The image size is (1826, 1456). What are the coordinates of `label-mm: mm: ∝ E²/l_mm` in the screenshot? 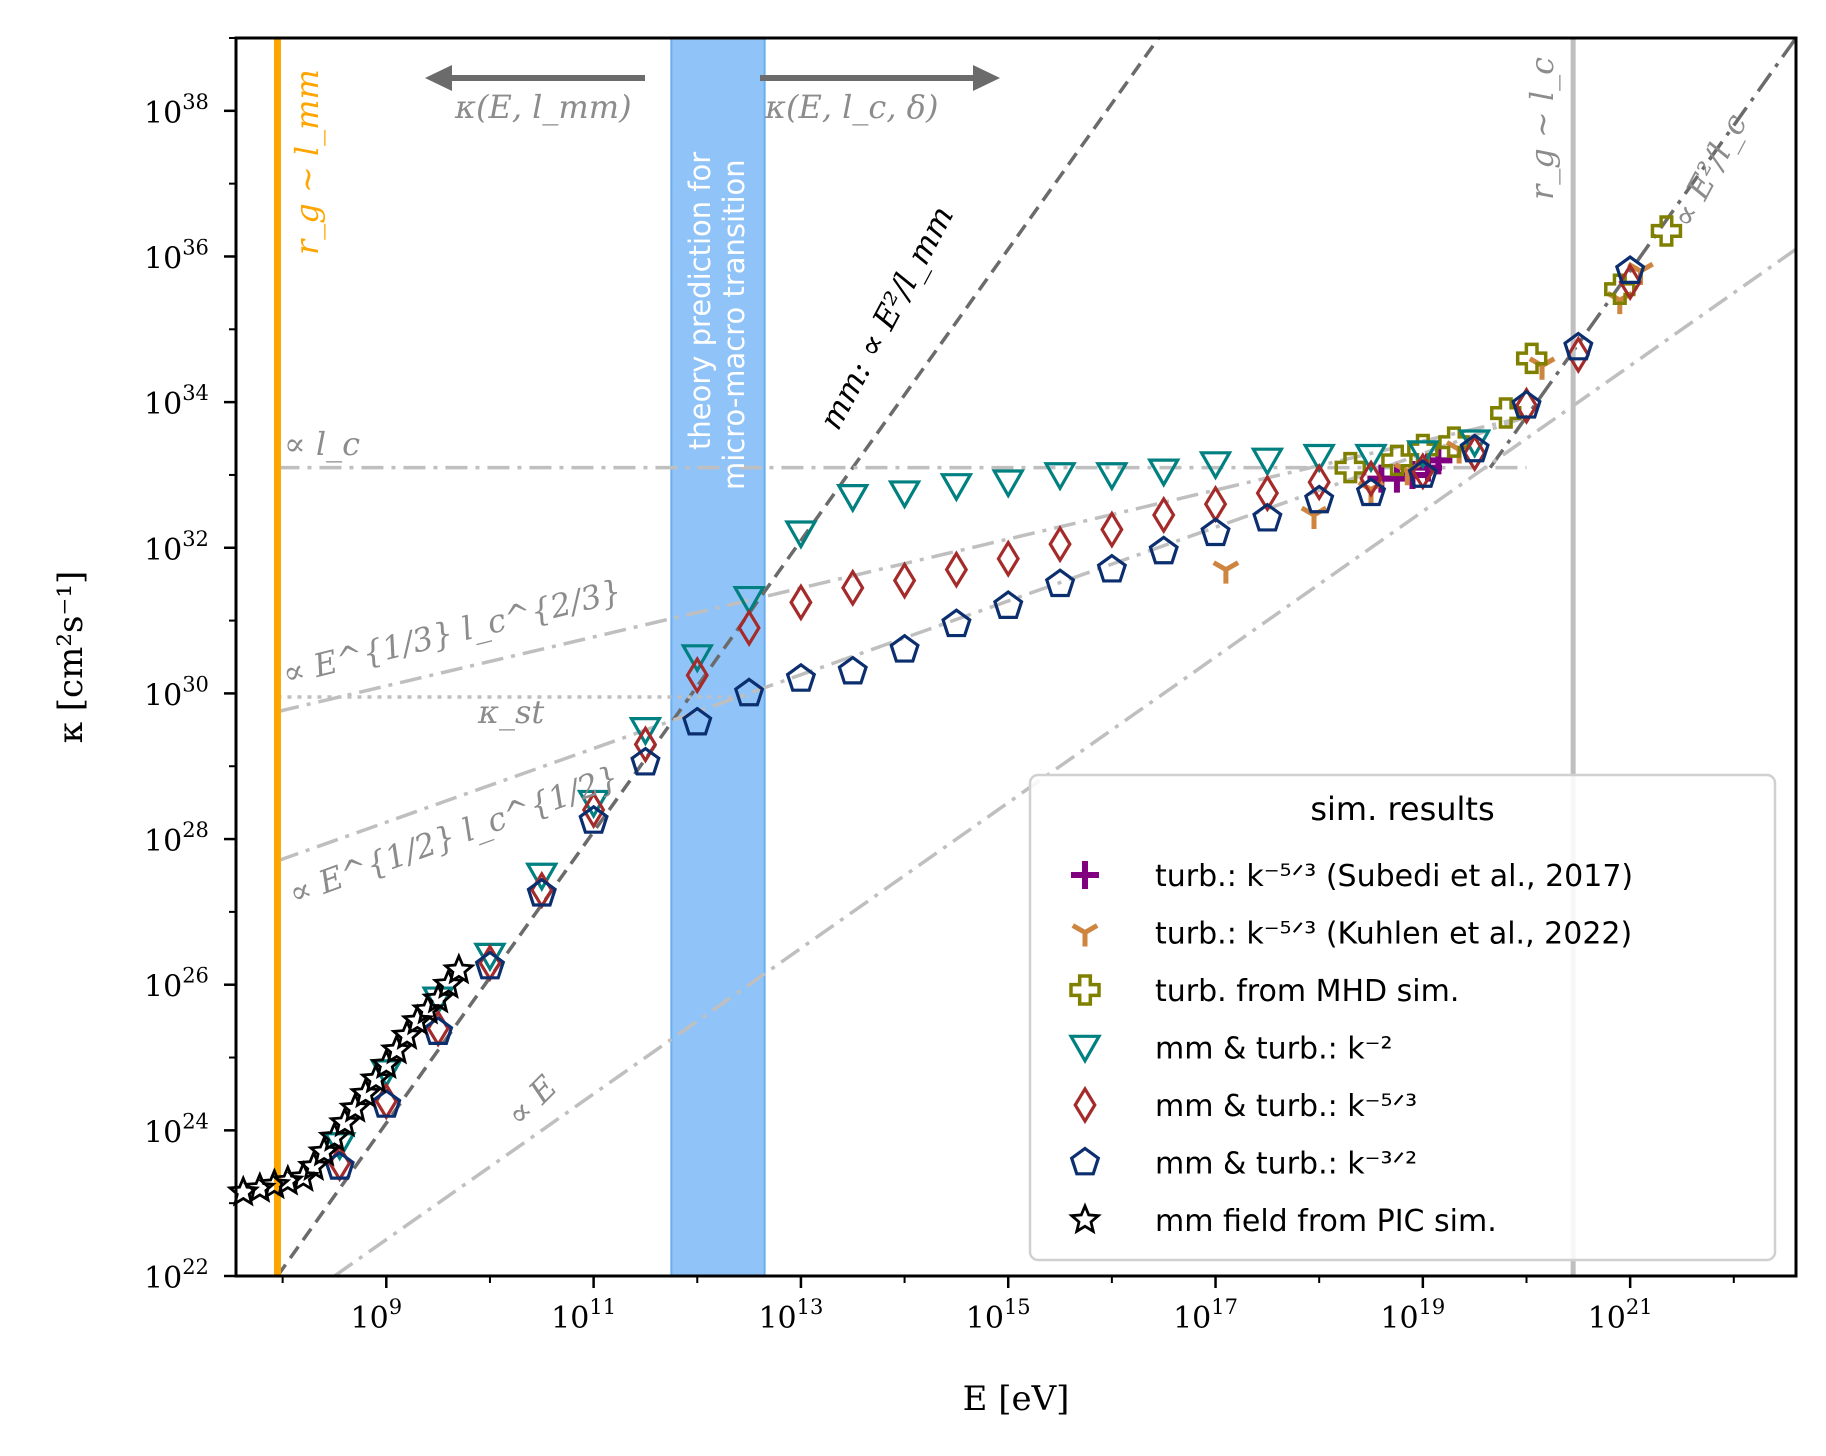 It's located at (887, 318).